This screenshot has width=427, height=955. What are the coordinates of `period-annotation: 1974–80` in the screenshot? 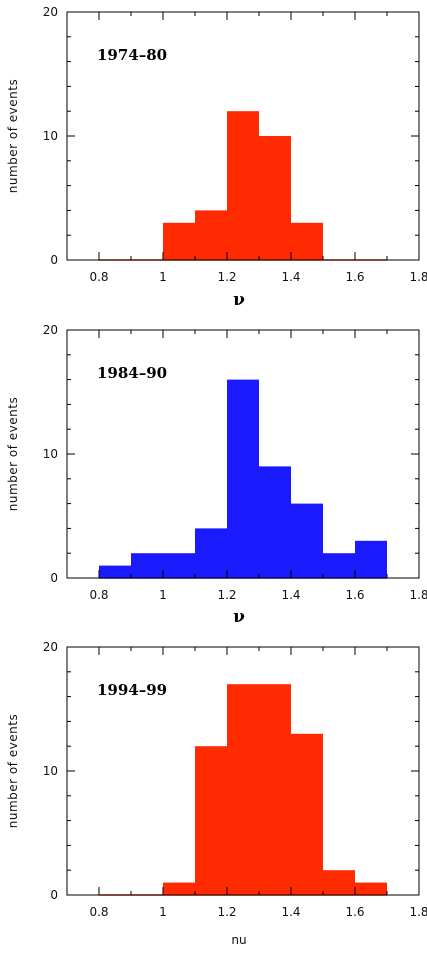 It's located at (132, 55).